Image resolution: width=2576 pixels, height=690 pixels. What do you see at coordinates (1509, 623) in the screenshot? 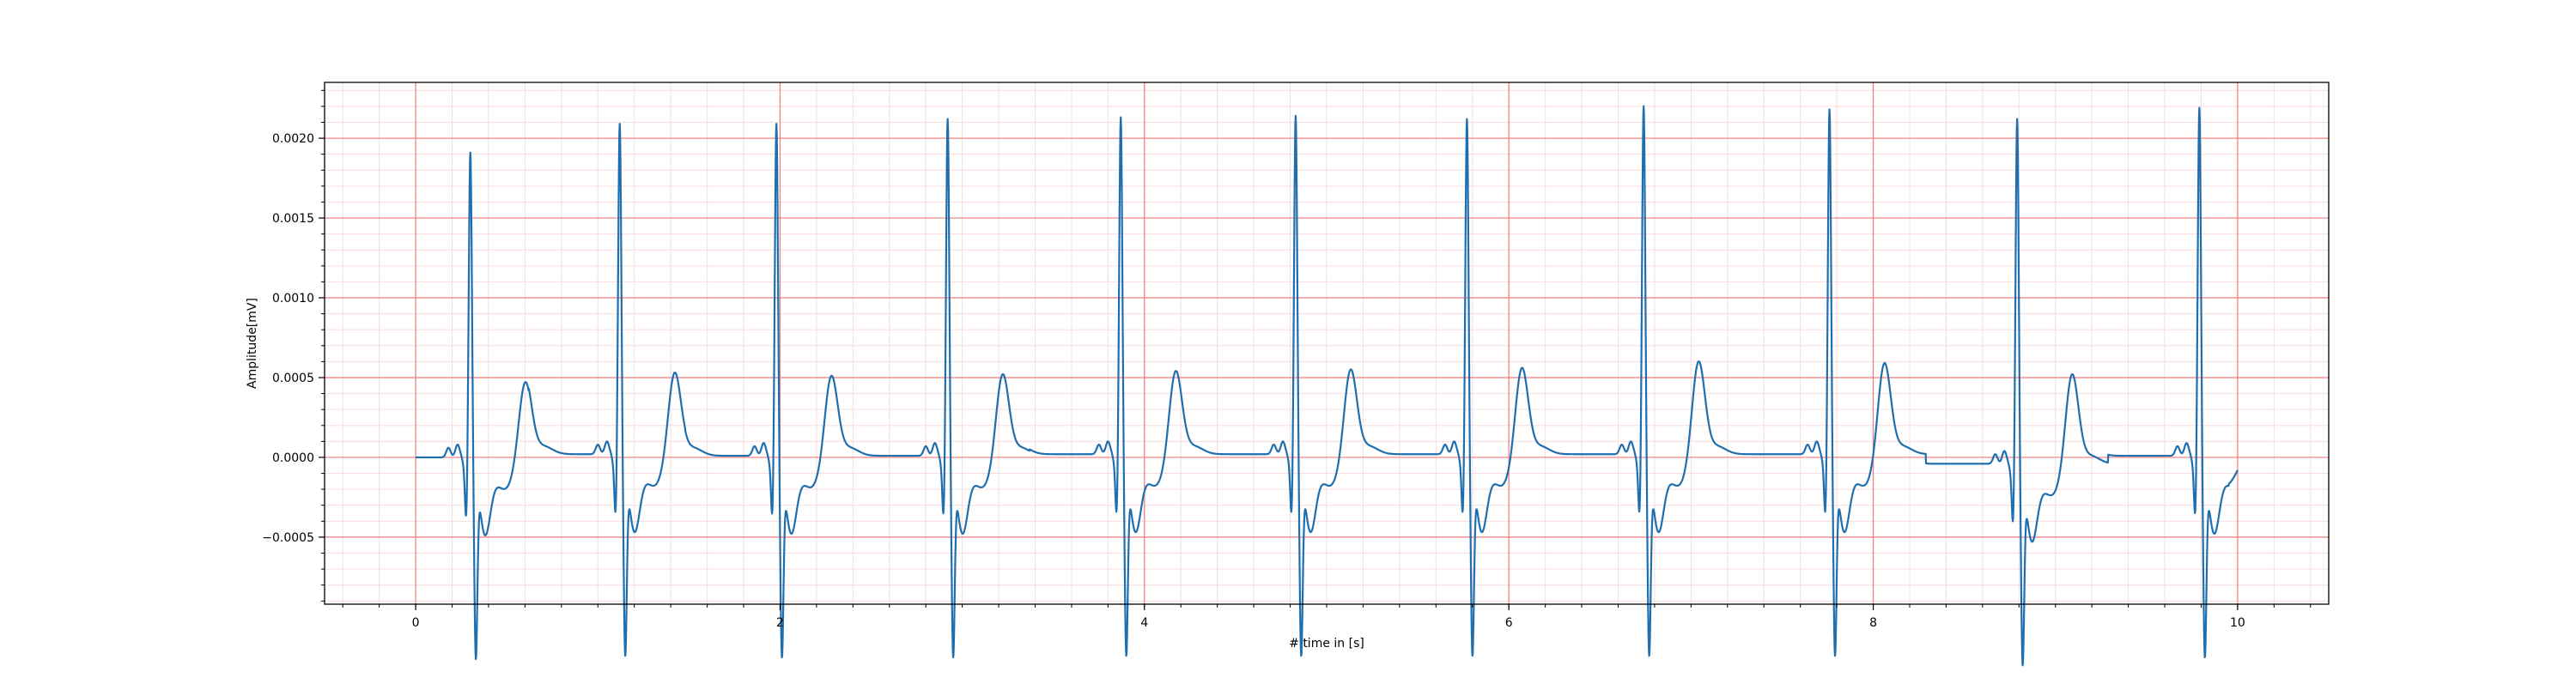
I see `x-tick-label: 6` at bounding box center [1509, 623].